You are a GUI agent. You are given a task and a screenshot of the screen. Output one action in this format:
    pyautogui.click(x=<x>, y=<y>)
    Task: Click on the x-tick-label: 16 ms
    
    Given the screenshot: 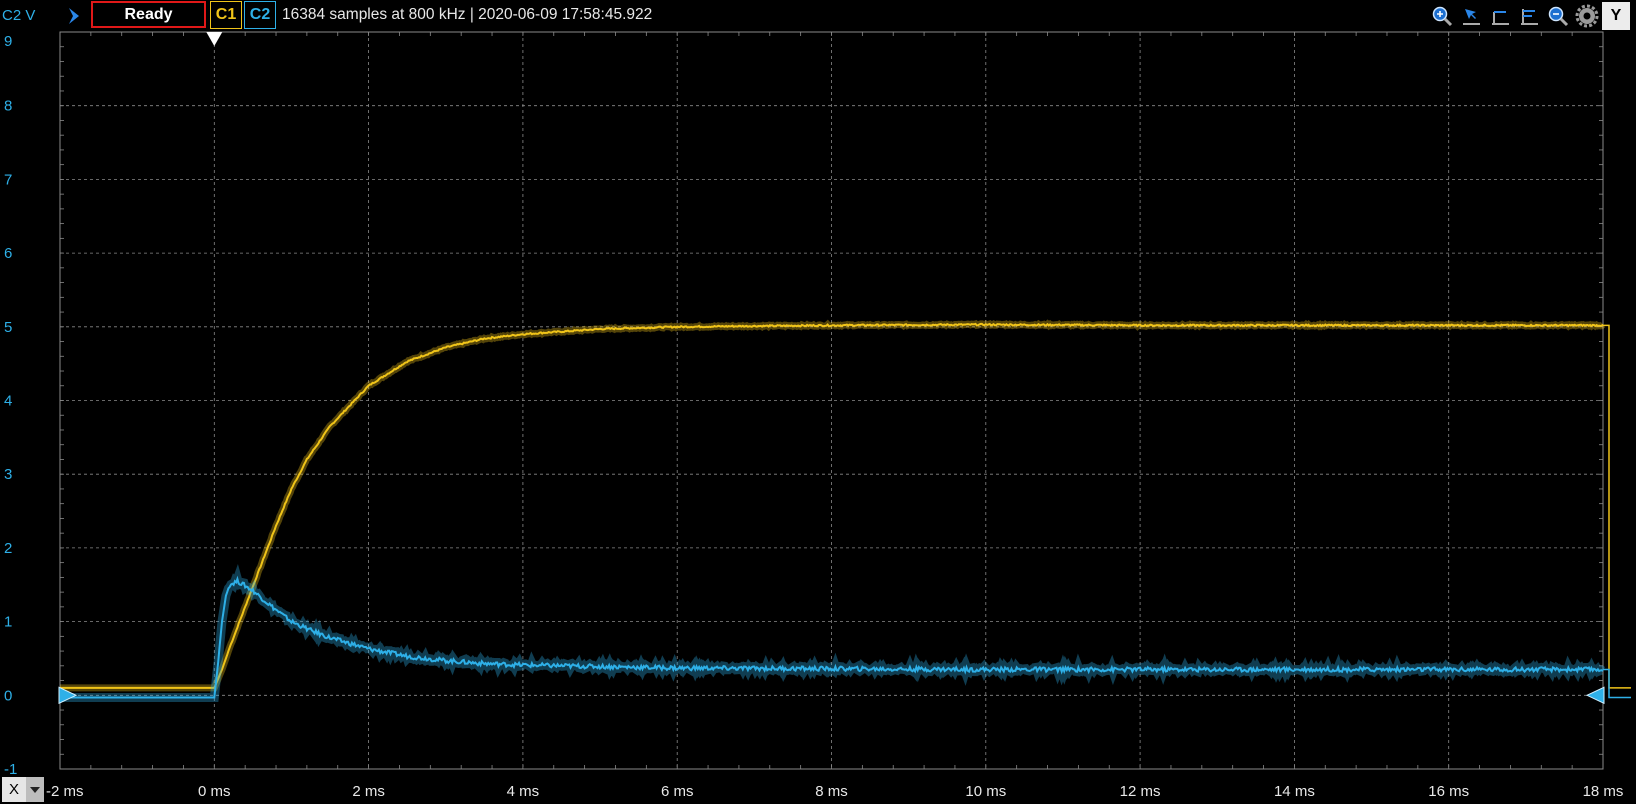 What is the action you would take?
    pyautogui.click(x=1448, y=791)
    